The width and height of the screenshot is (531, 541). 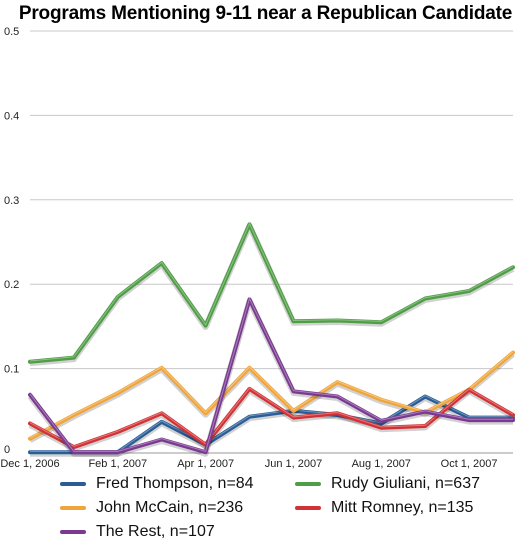 What do you see at coordinates (155, 531) in the screenshot?
I see `legend-label: The Rest, n=107` at bounding box center [155, 531].